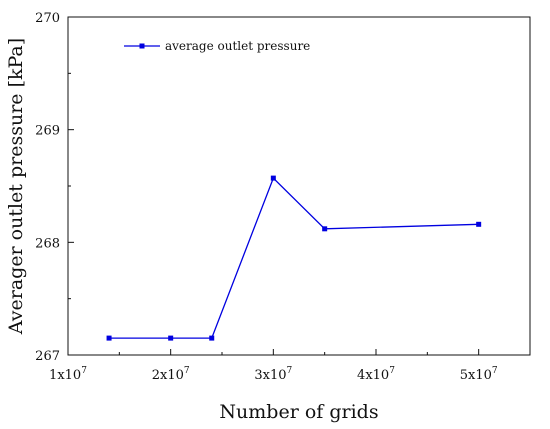  Describe the element at coordinates (68, 374) in the screenshot. I see `x-tick-label: 1x10⁷` at that location.